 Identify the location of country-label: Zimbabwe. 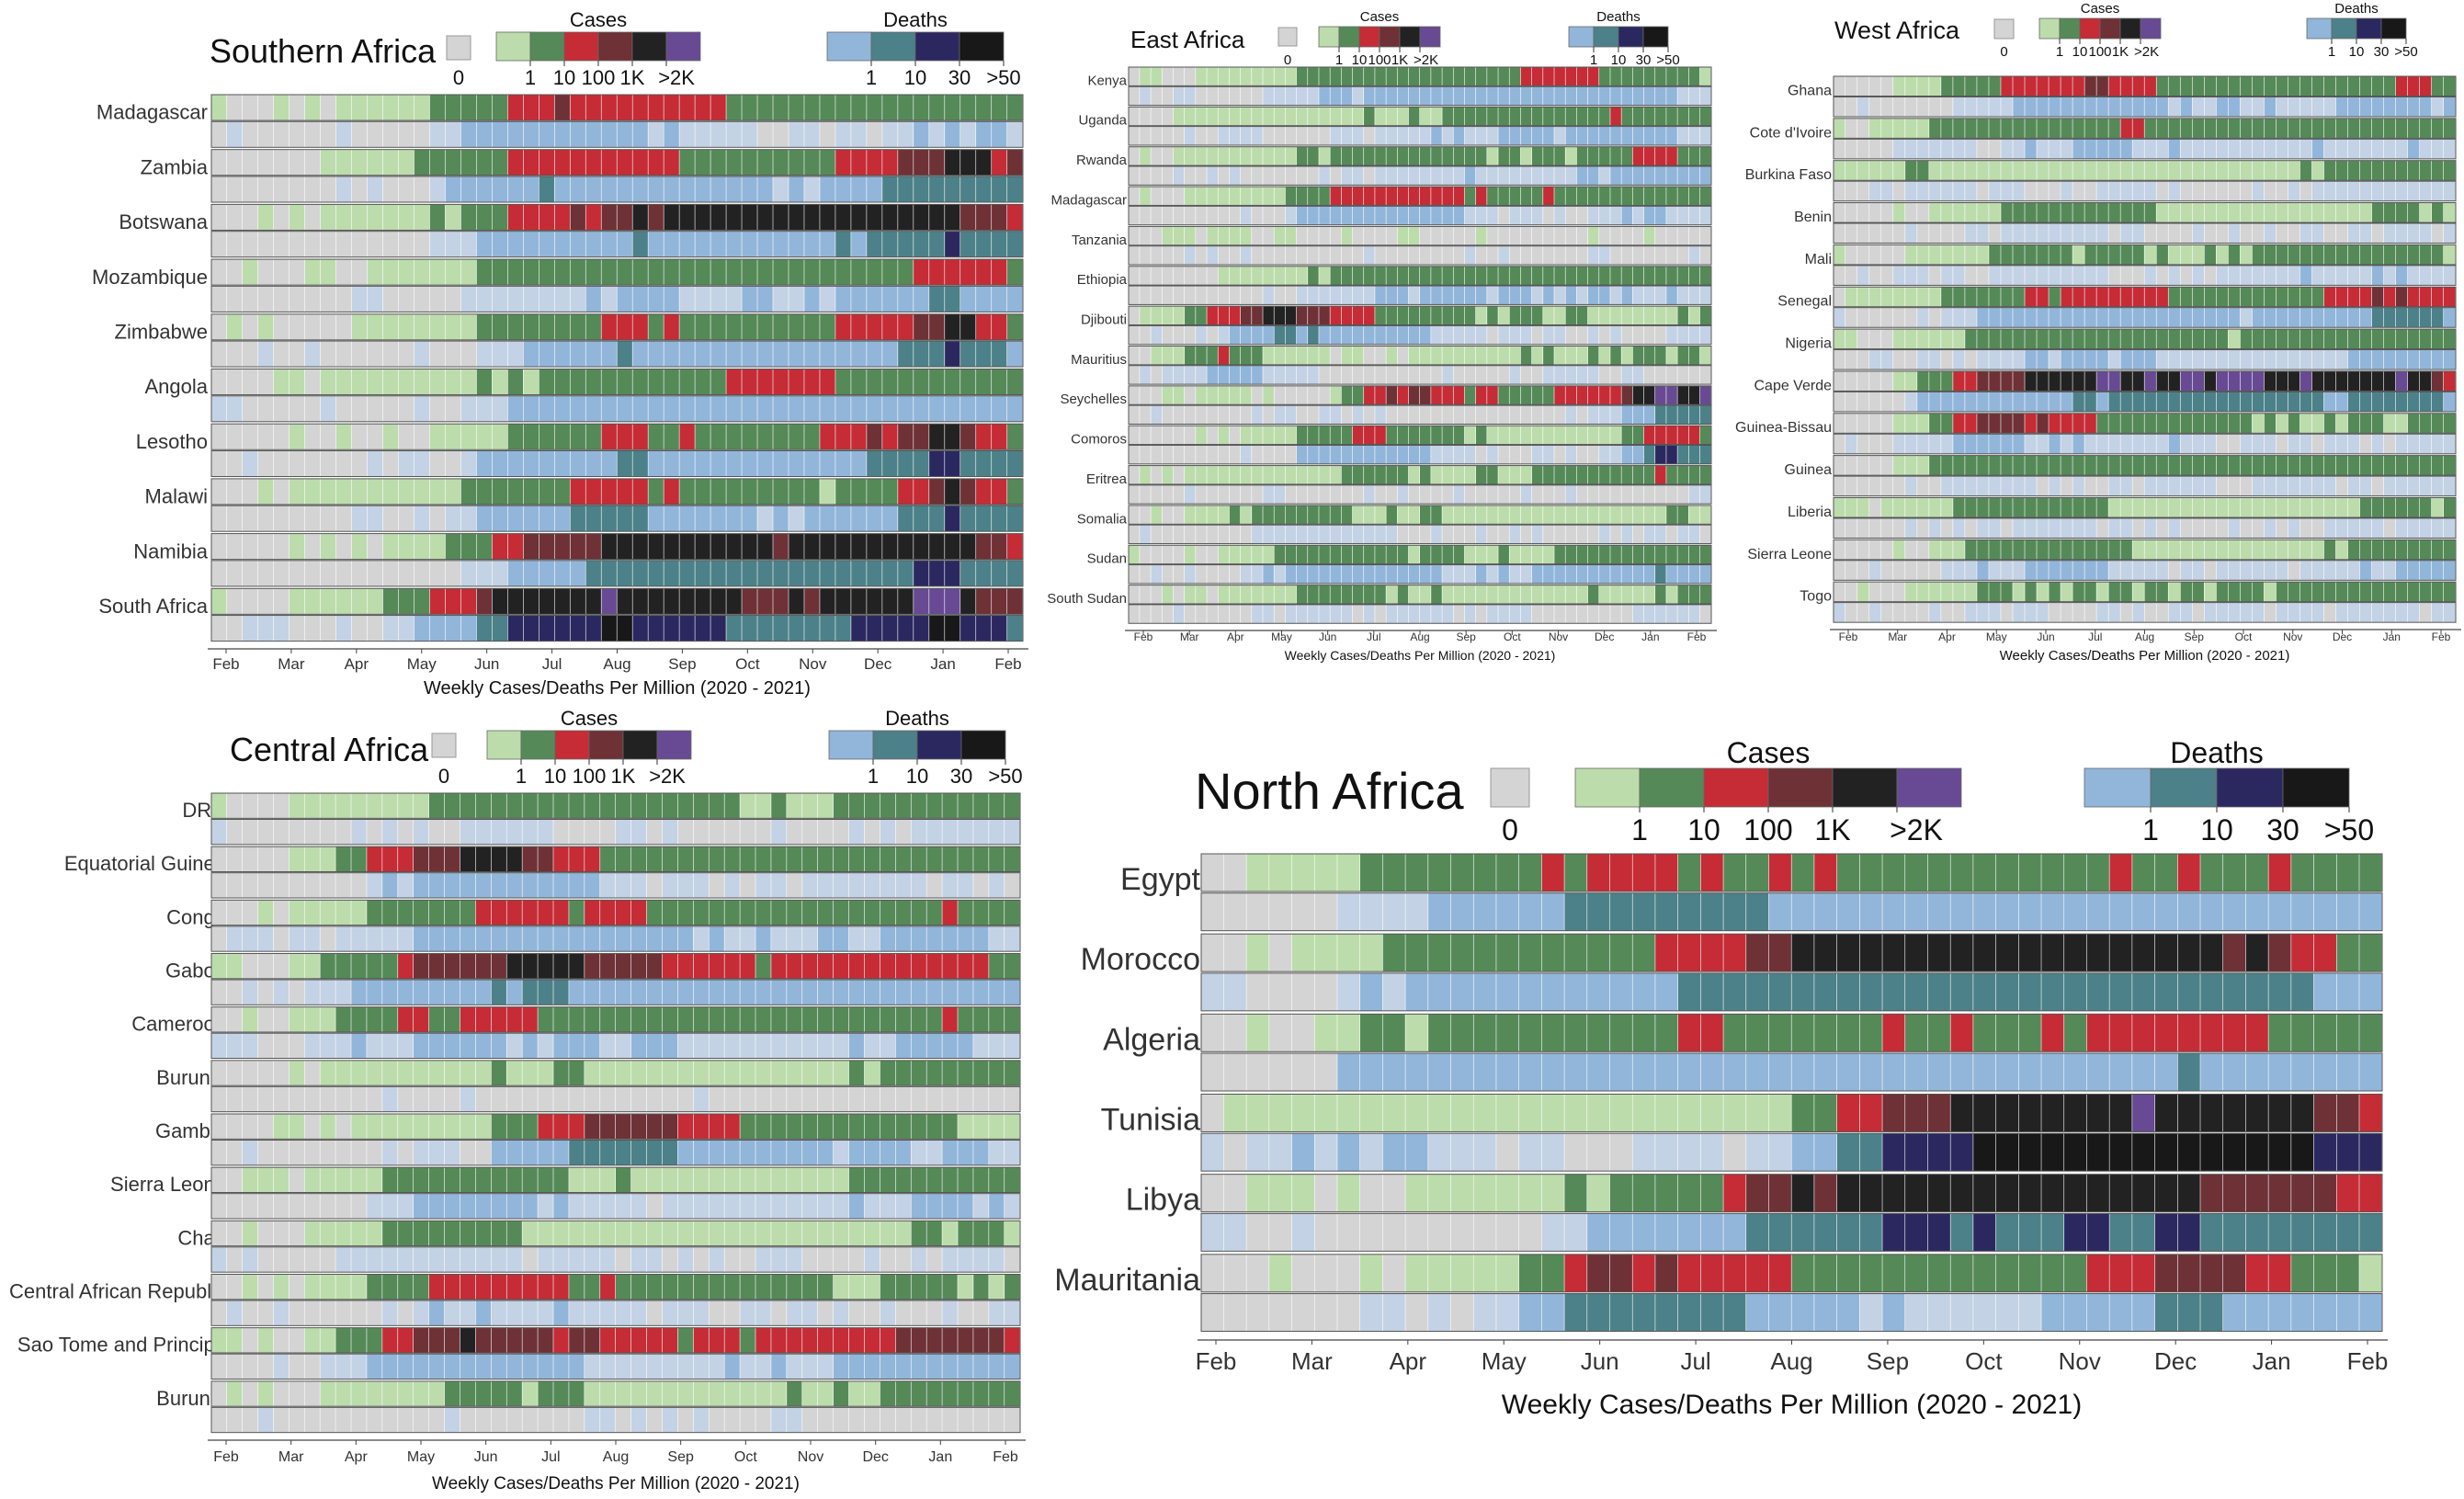
(162, 331).